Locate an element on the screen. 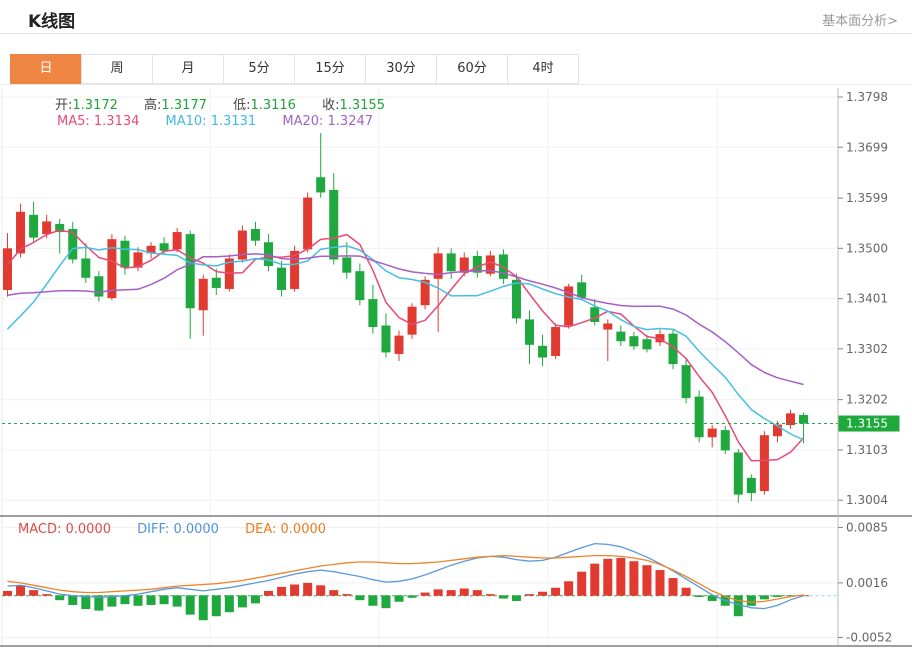 The width and height of the screenshot is (912, 649). period-tab-bar: 日周月 5分 15分 30分 60分 4时 is located at coordinates (294, 69).